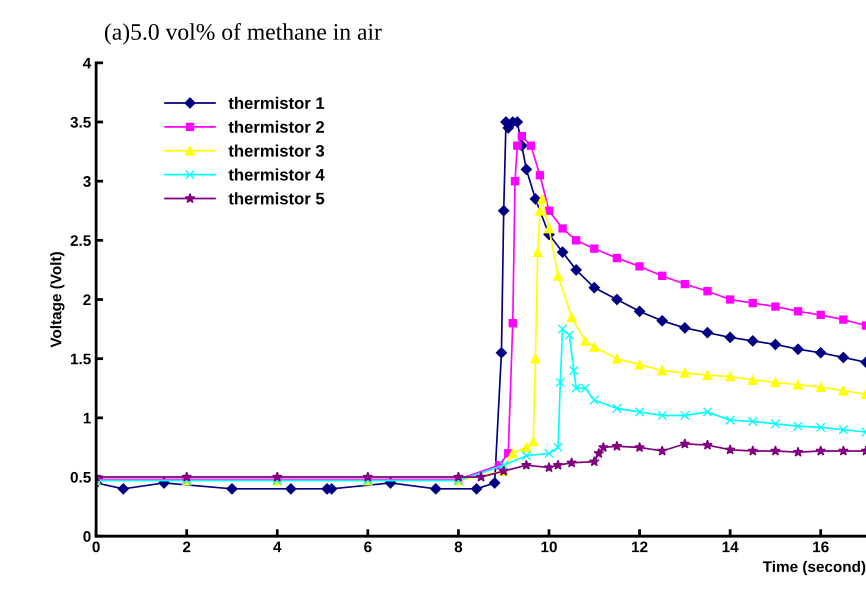  What do you see at coordinates (549, 546) in the screenshot?
I see `x-tick-label: 10` at bounding box center [549, 546].